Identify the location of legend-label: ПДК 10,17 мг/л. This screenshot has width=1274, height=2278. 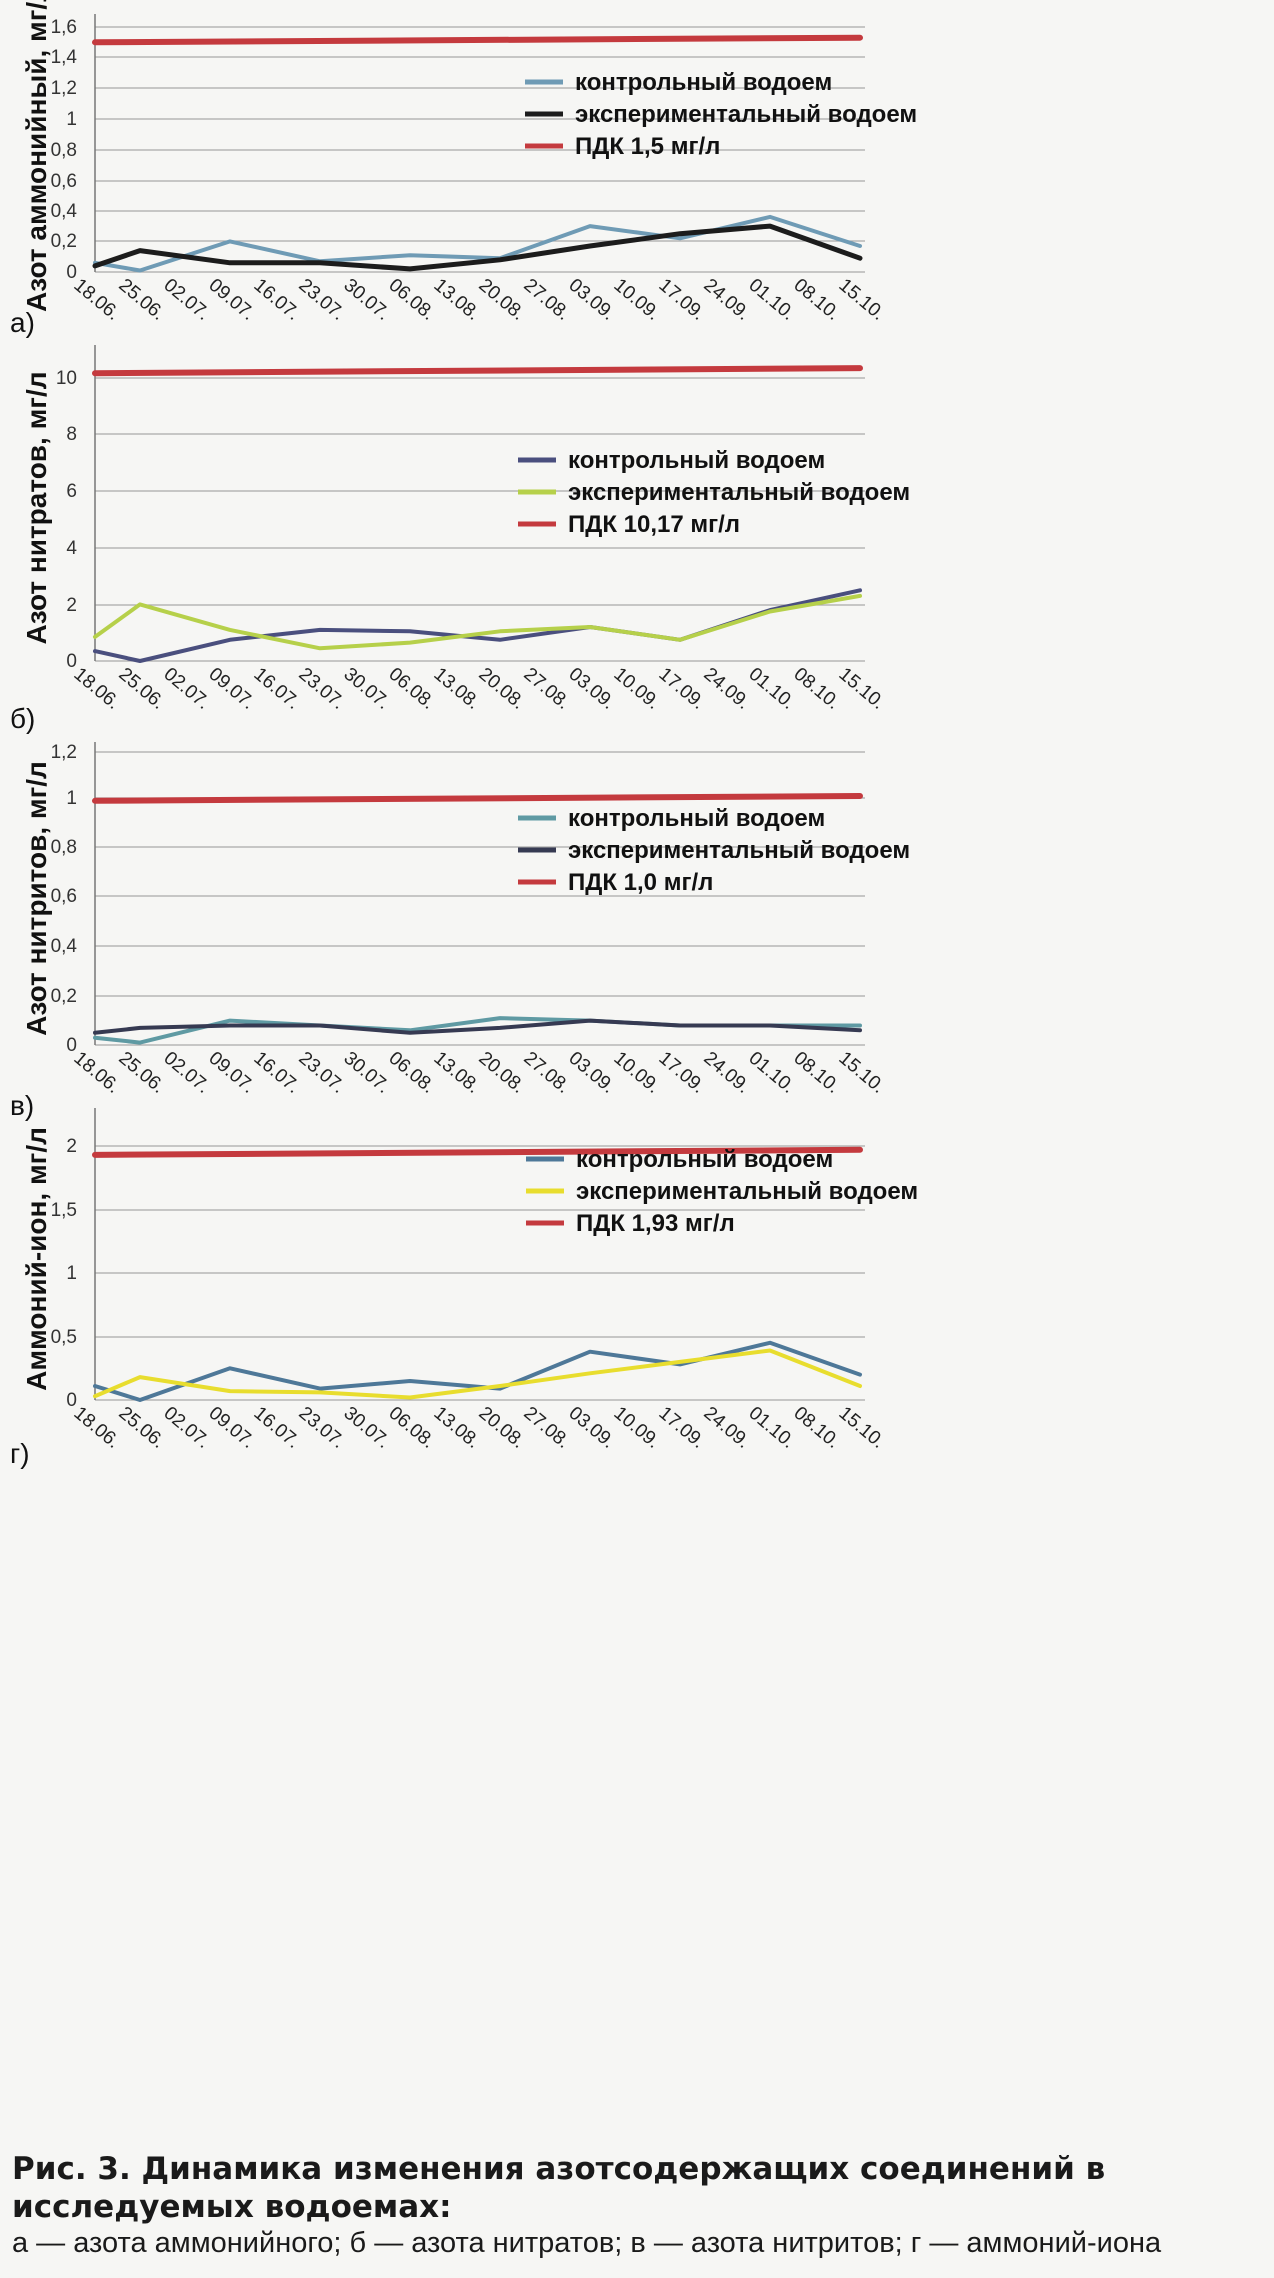
(654, 524).